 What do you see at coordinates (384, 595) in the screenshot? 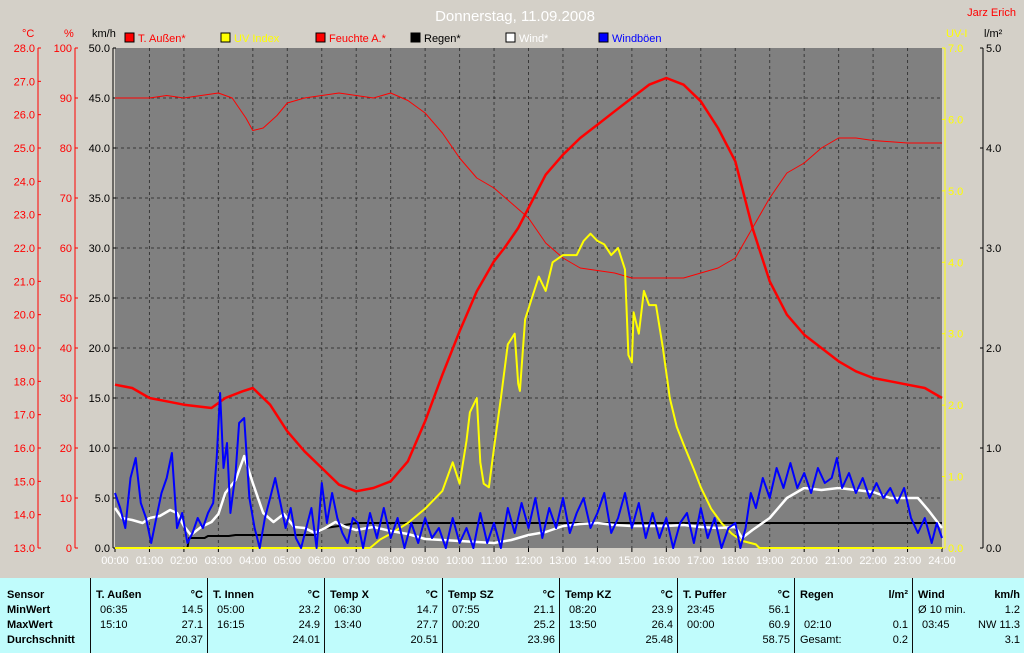
I see `stats-header-row: Temp X °C` at bounding box center [384, 595].